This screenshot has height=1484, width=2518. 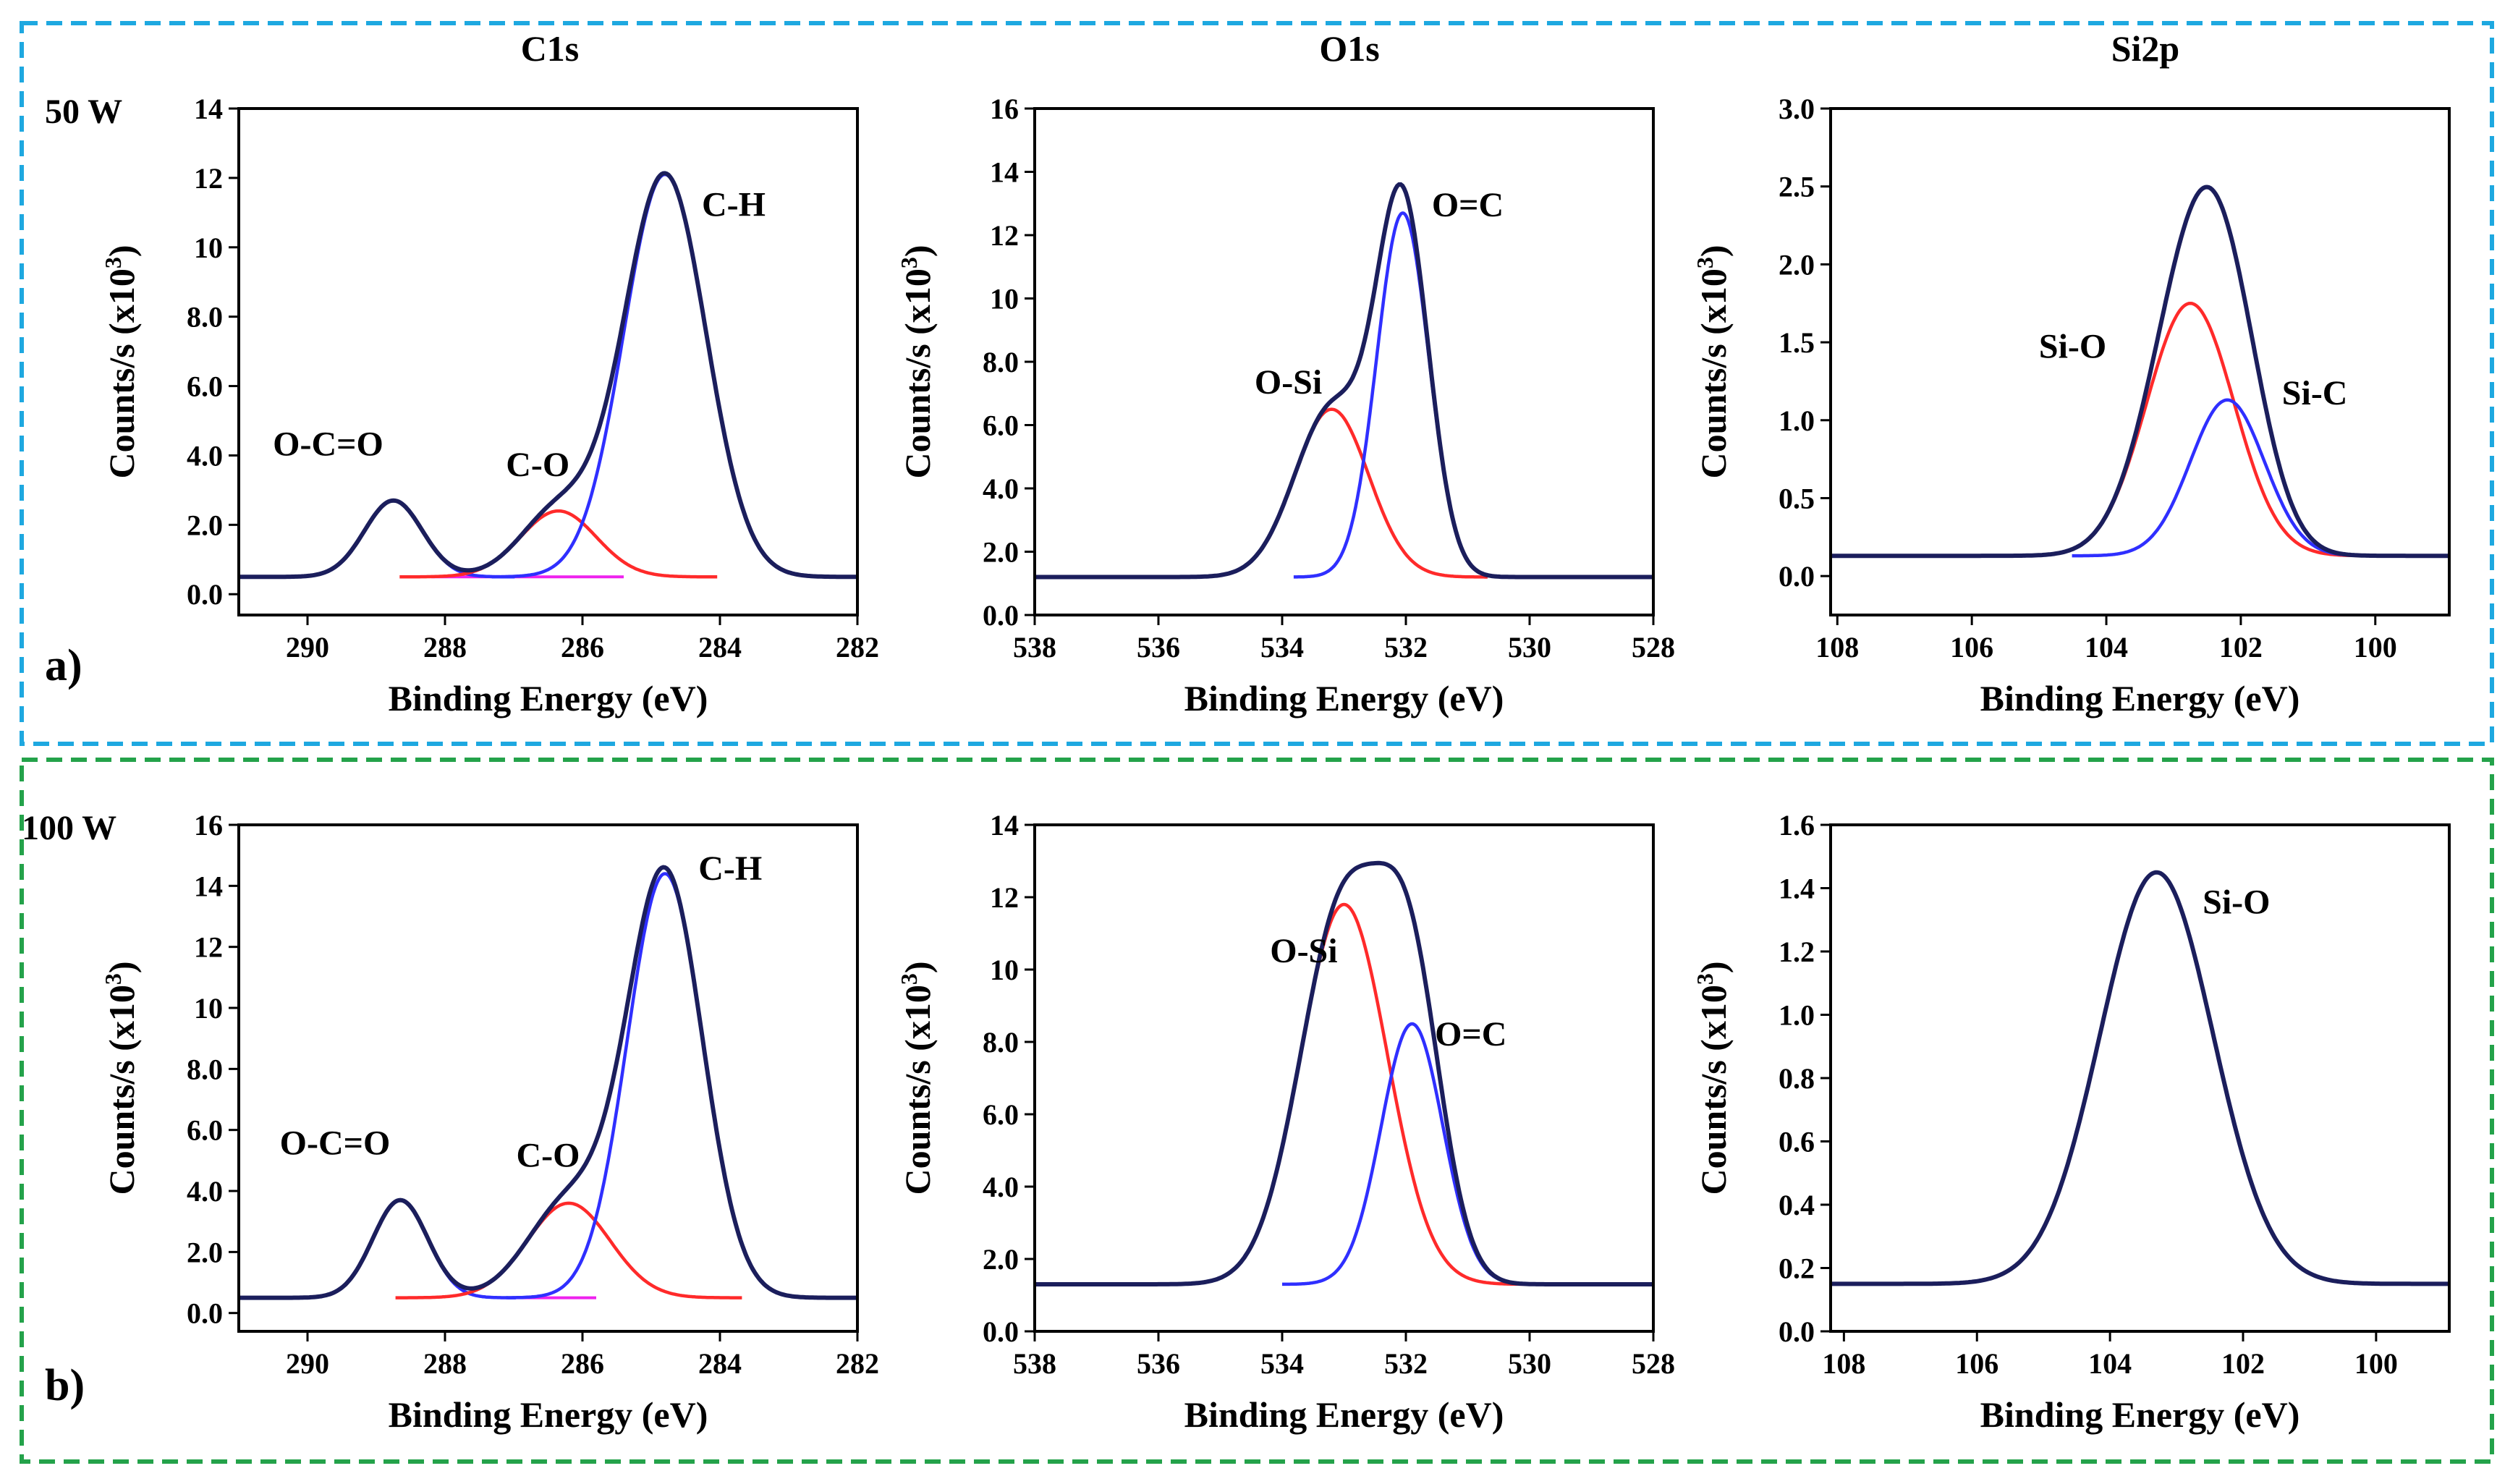 What do you see at coordinates (1797, 952) in the screenshot?
I see `y-tick-label: 1.2` at bounding box center [1797, 952].